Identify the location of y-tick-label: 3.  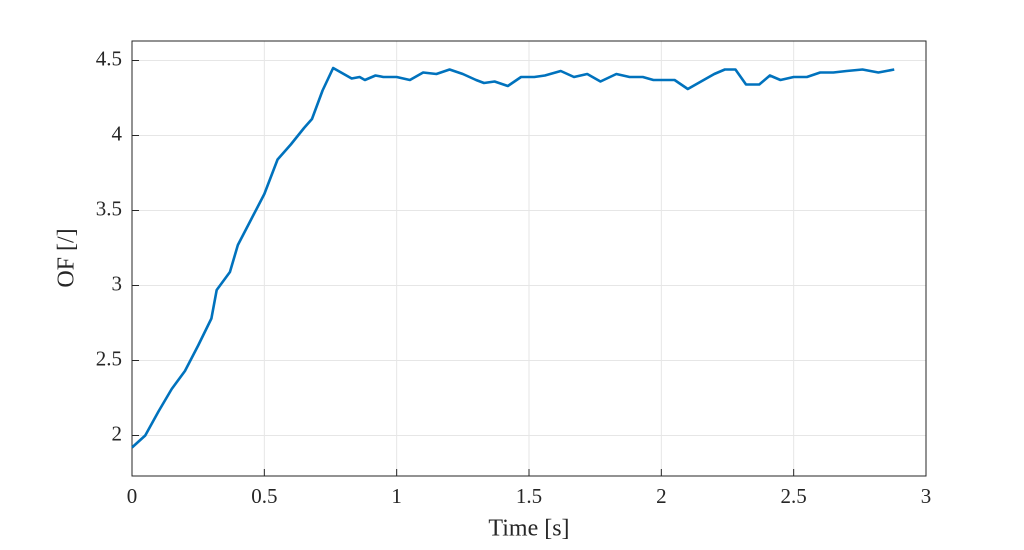
(117, 283).